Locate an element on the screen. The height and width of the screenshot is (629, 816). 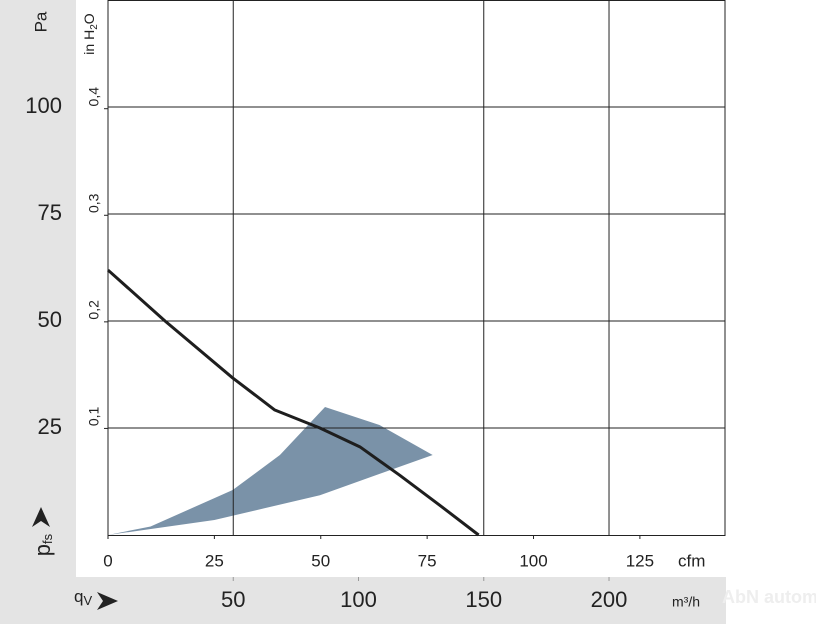
x2-tick-label: 100 is located at coordinates (358, 599).